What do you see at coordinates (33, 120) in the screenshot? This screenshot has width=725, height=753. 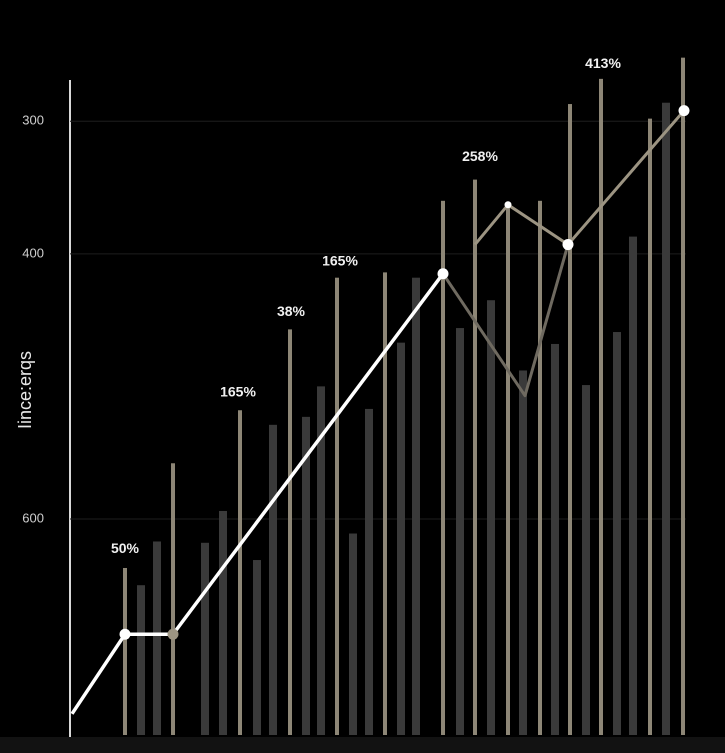 I see `y-tick-label: 300` at bounding box center [33, 120].